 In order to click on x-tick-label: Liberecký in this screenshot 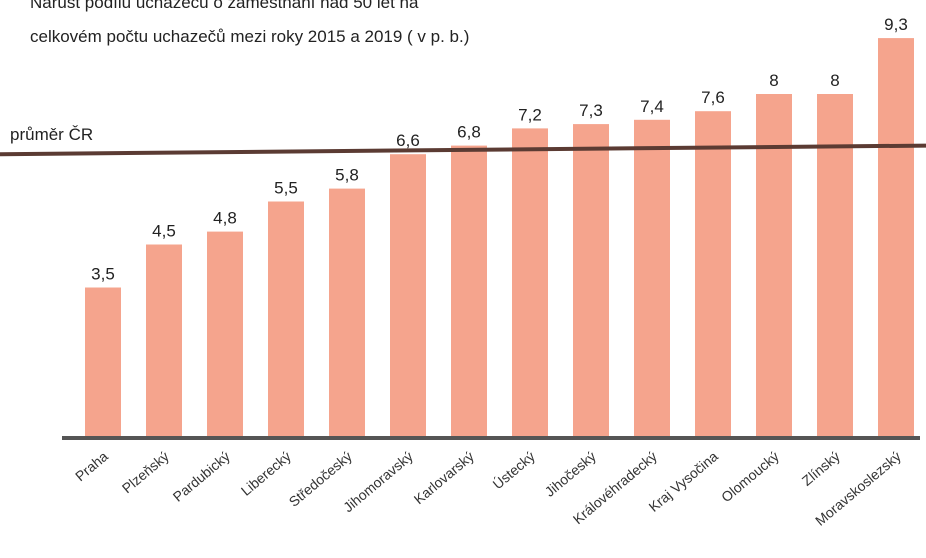, I will do `click(266, 473)`.